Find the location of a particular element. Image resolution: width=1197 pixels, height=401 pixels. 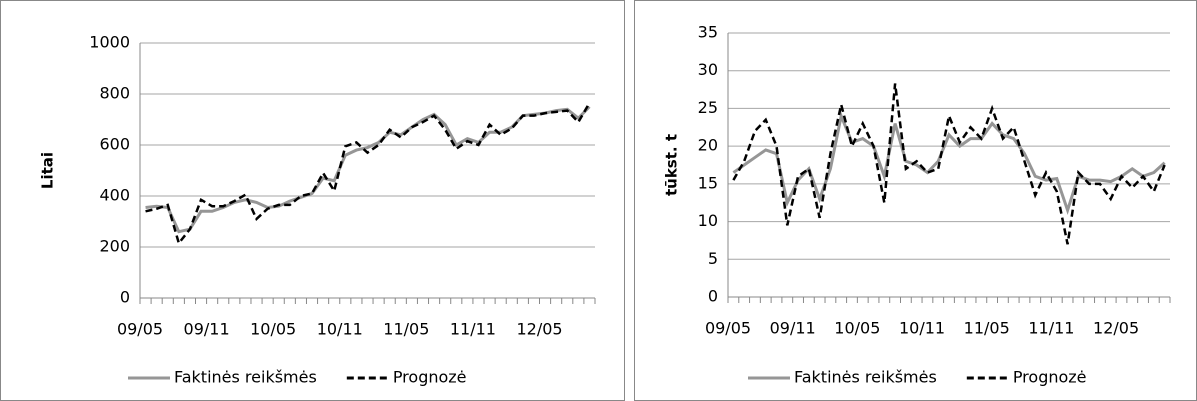

y-tick-label: 15 is located at coordinates (708, 182).